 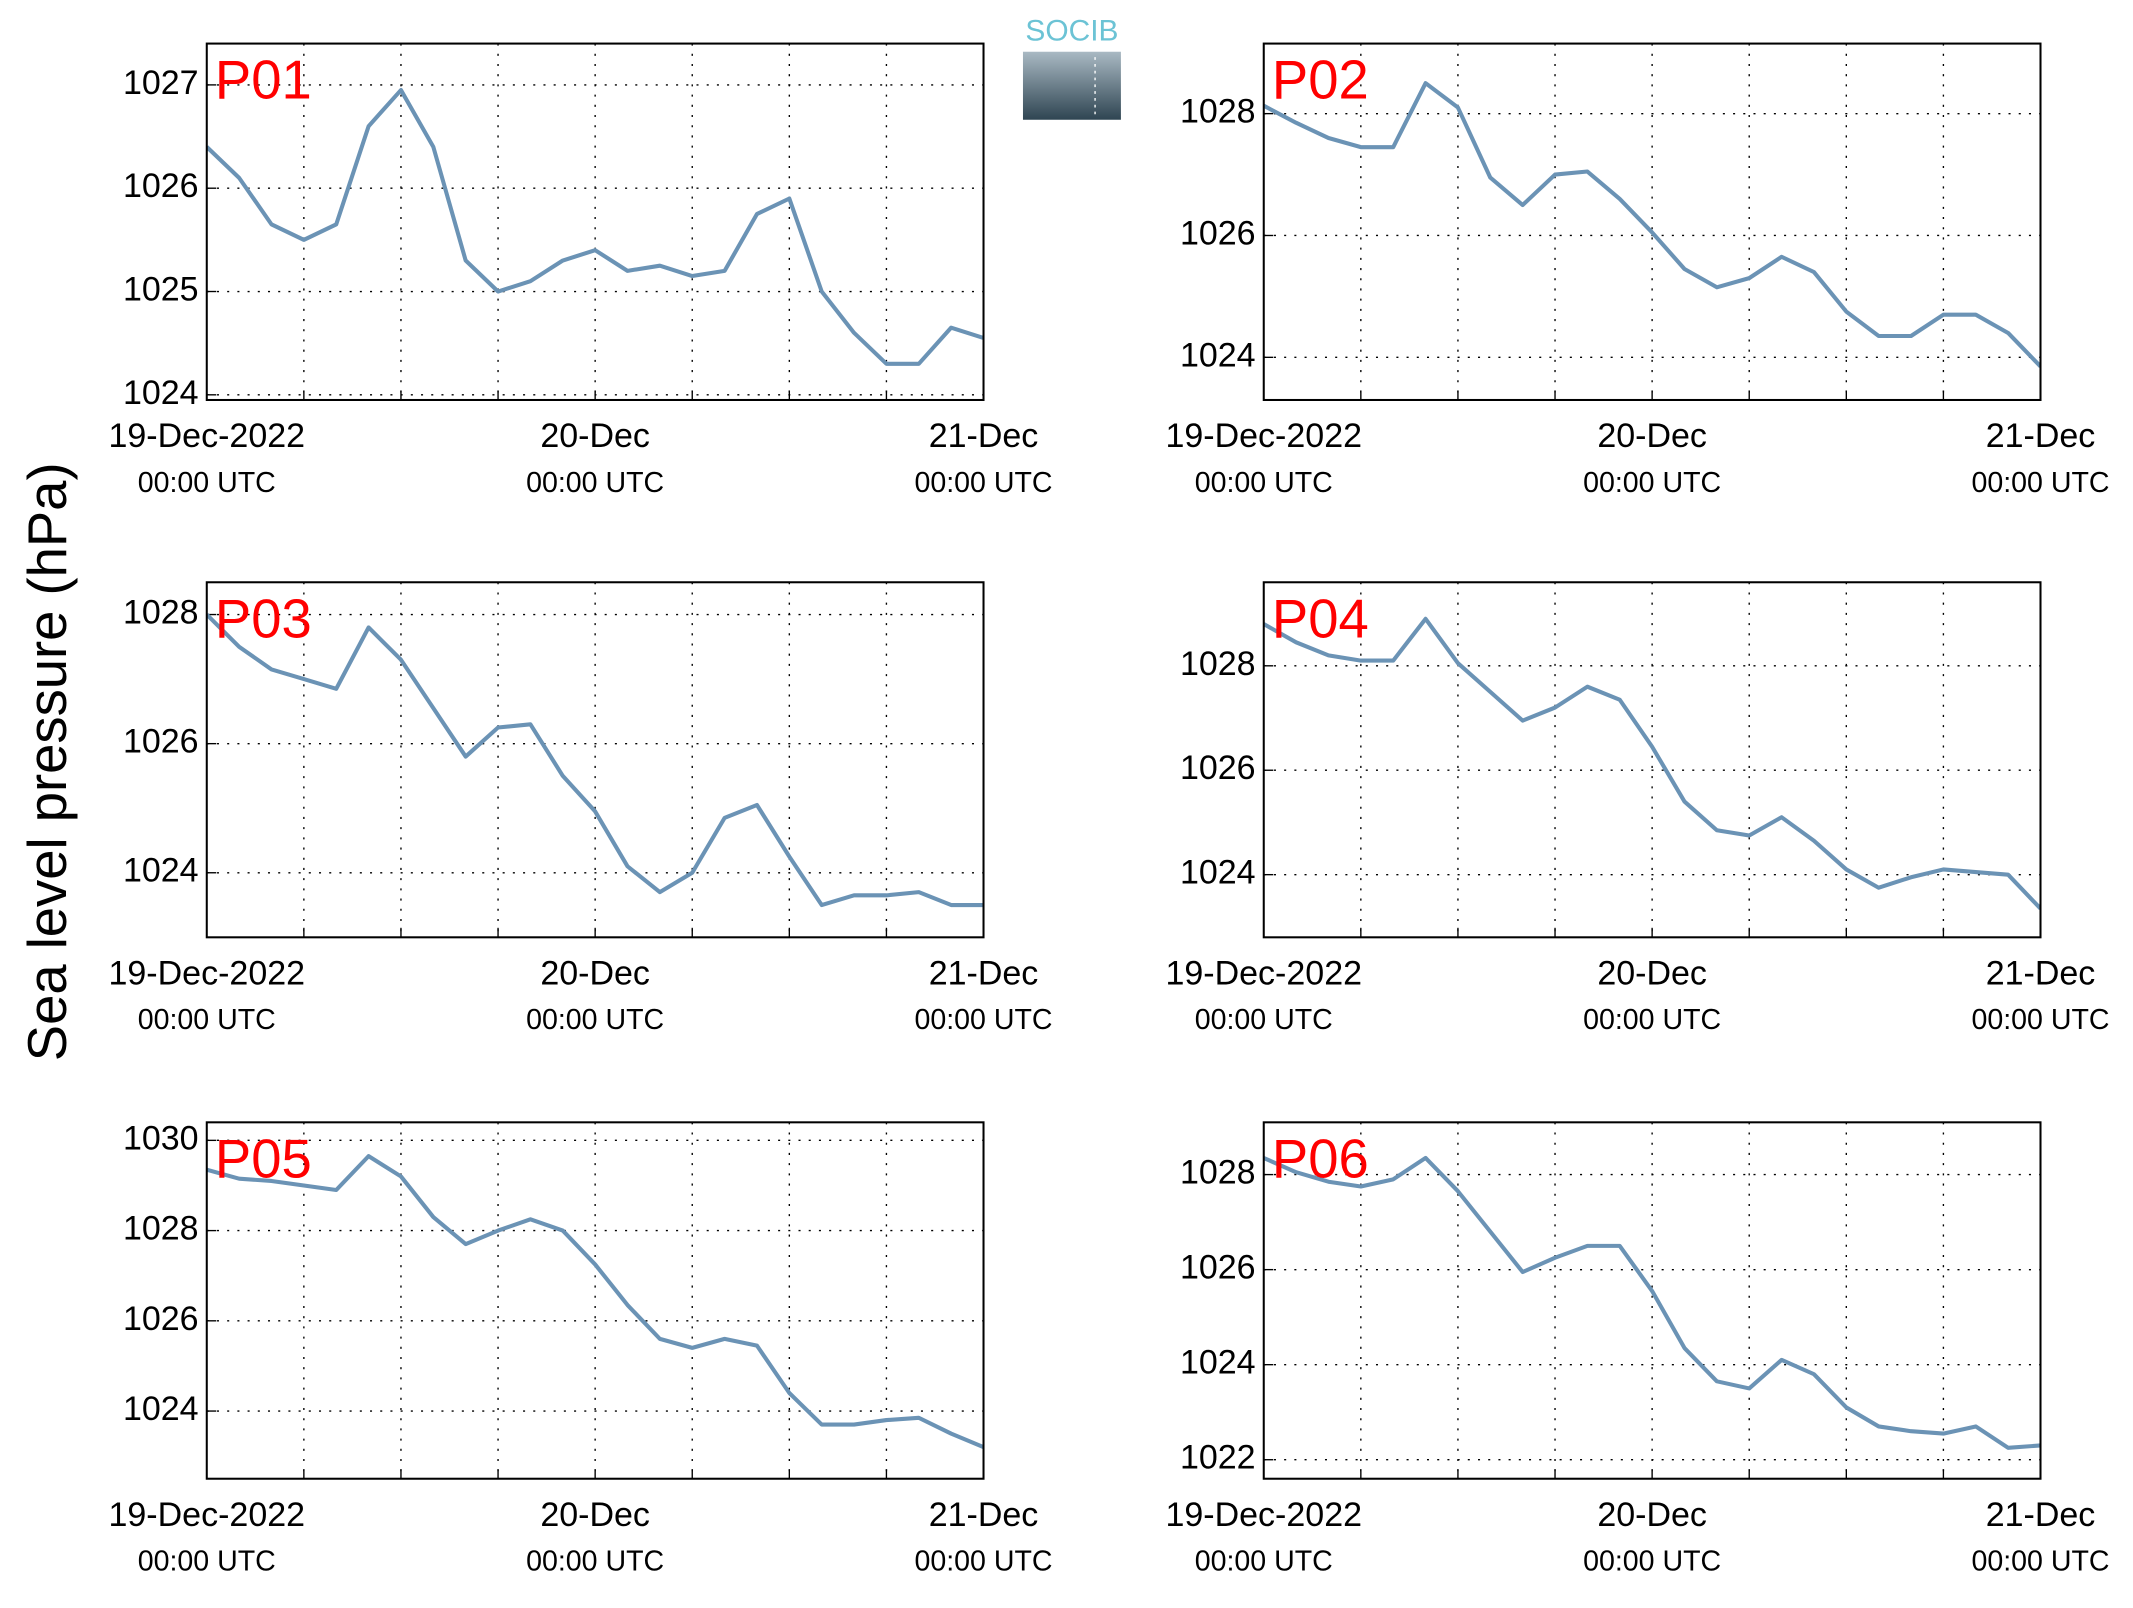 I want to click on y-tick-label: 1030, so click(x=161, y=1138).